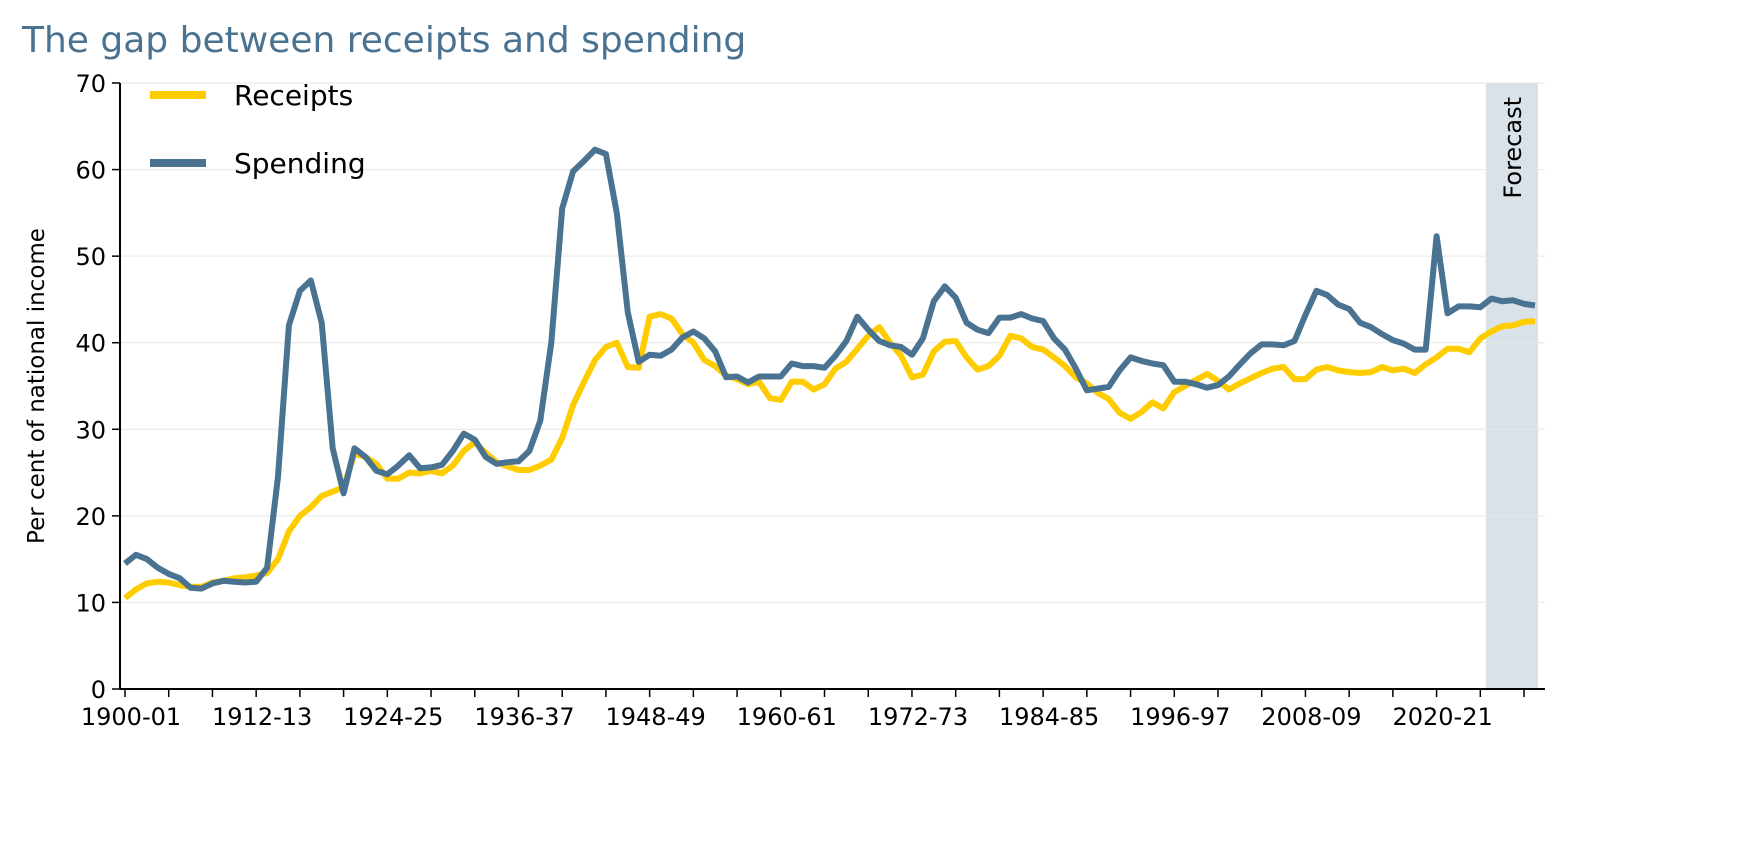  What do you see at coordinates (90, 171) in the screenshot?
I see `y-tick-label: 60` at bounding box center [90, 171].